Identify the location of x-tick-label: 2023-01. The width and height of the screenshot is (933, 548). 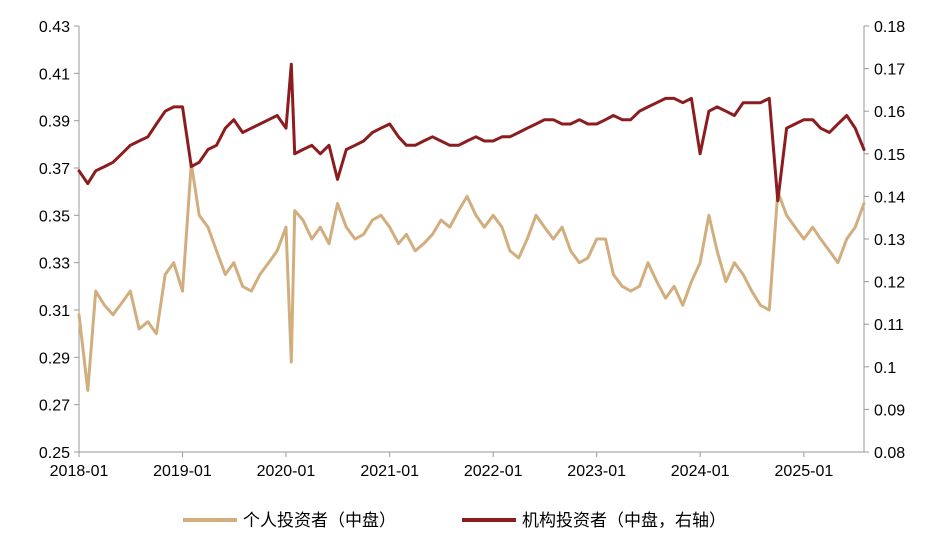
(596, 471).